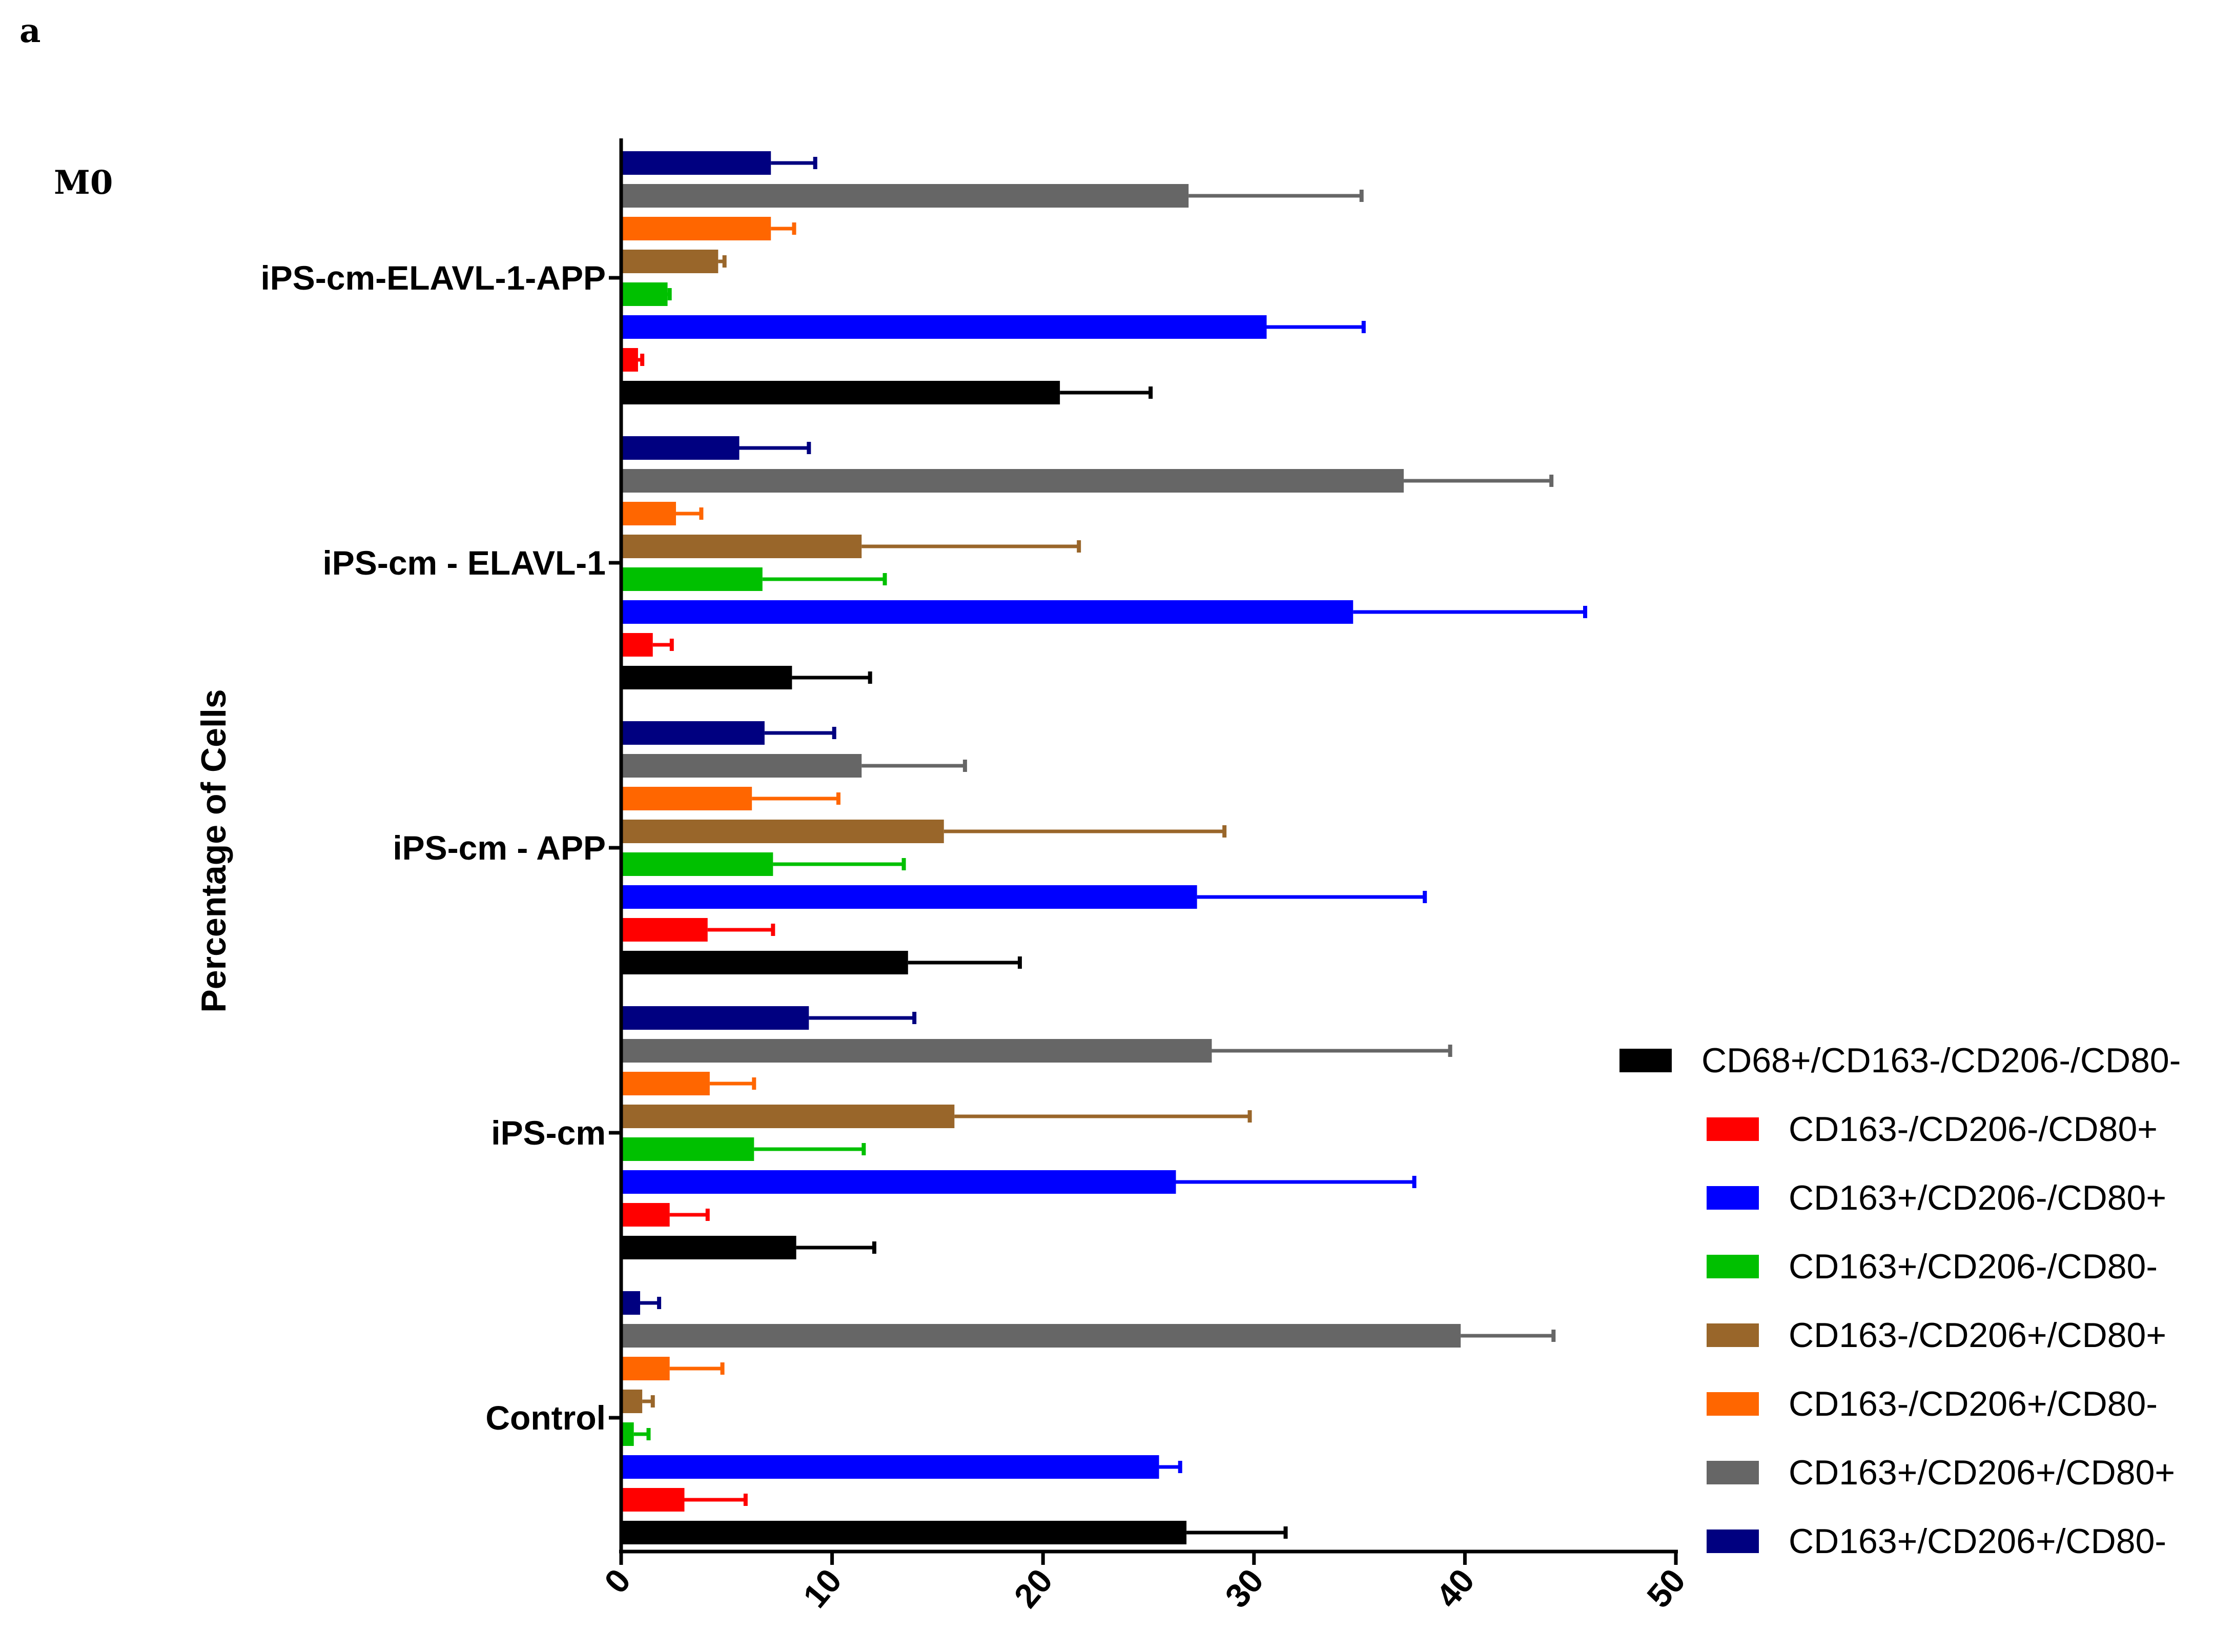  I want to click on bar-control-cd68-cd163-cd206-cd80, so click(904, 1532).